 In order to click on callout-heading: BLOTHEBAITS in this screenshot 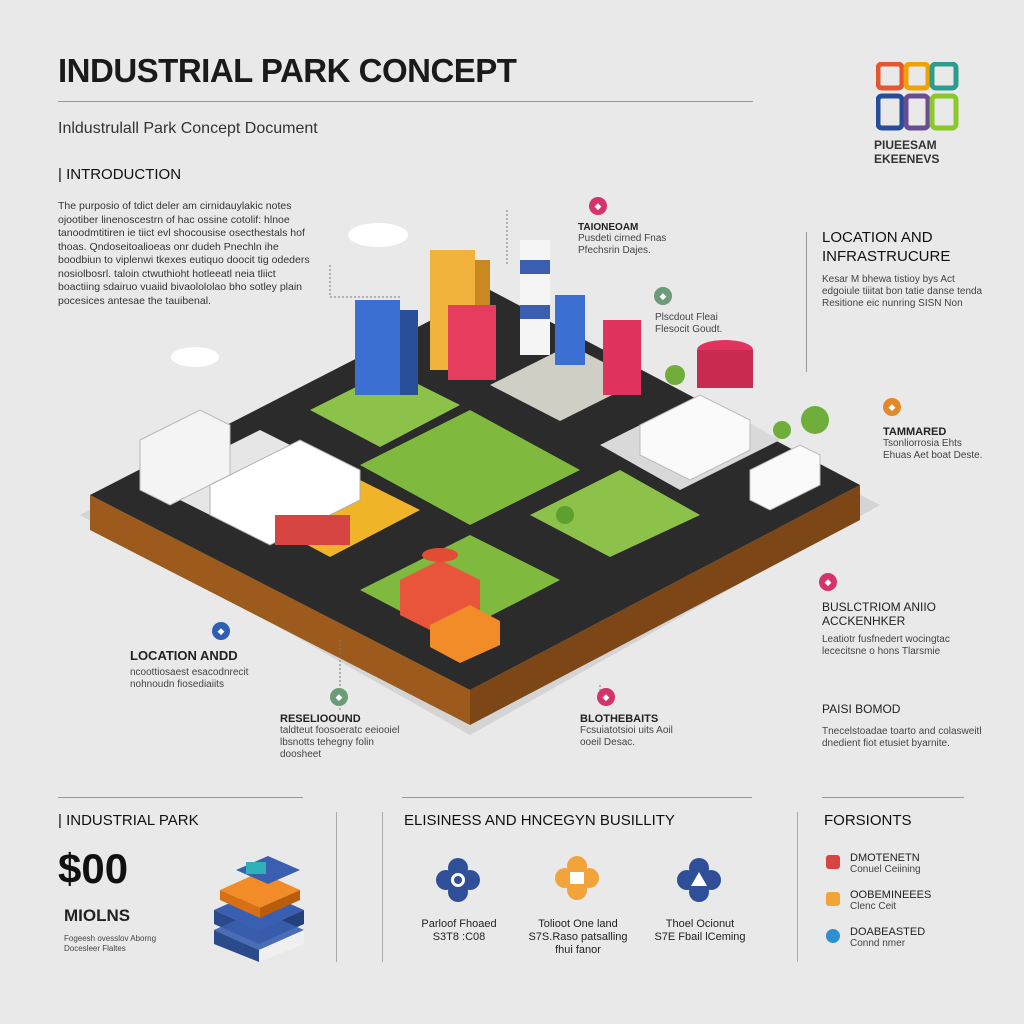, I will do `click(619, 719)`.